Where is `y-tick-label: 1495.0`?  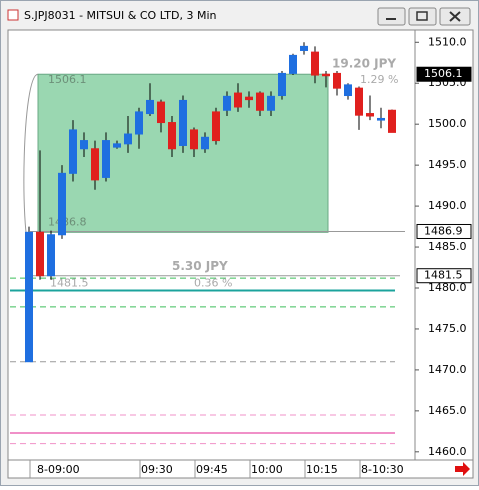 y-tick-label: 1495.0 is located at coordinates (447, 164).